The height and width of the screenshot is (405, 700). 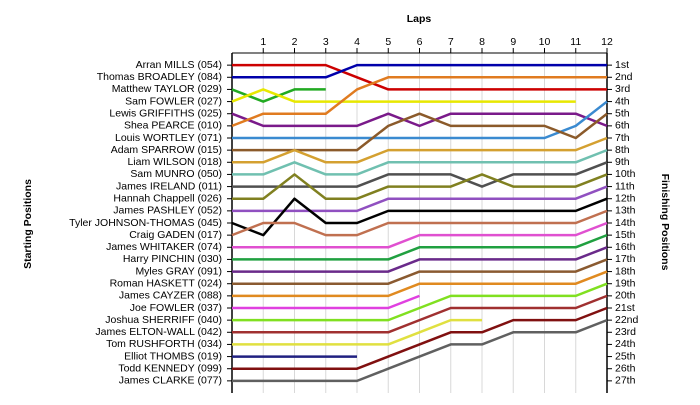 What do you see at coordinates (166, 283) in the screenshot?
I see `starting-position-label: Roman HASKETT (024)` at bounding box center [166, 283].